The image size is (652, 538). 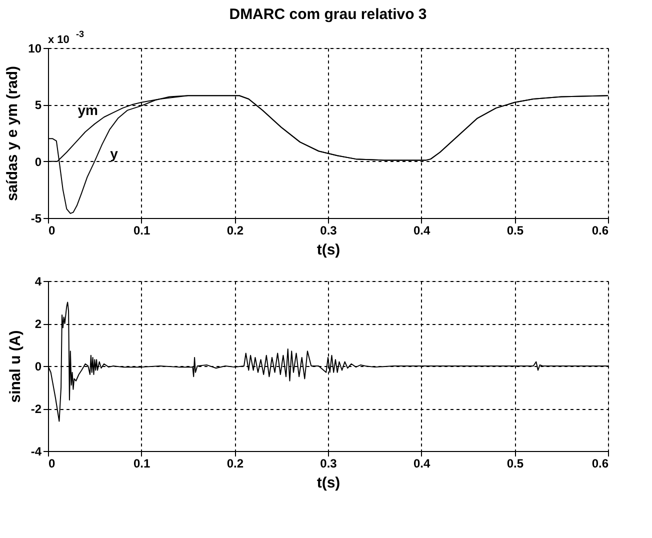 I want to click on y-tick-label: 2, so click(x=38, y=324).